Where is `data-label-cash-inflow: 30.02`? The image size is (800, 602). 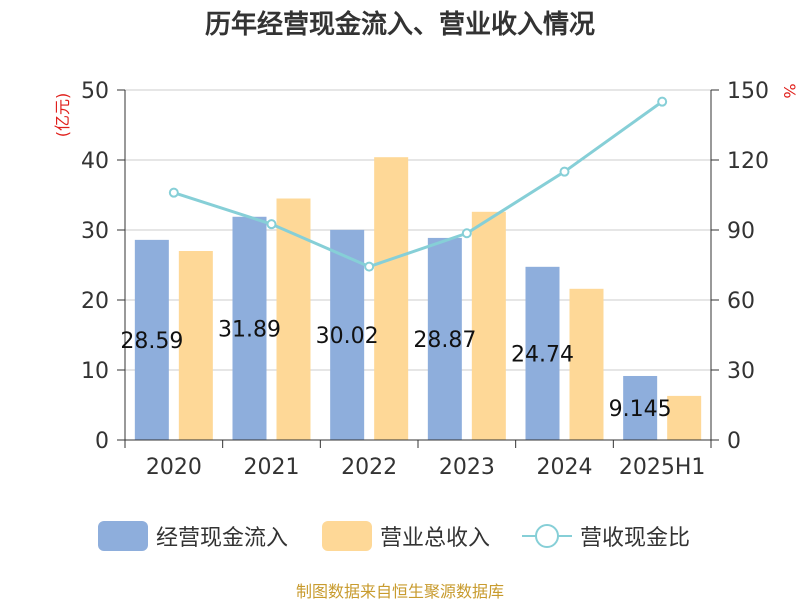
data-label-cash-inflow: 30.02 is located at coordinates (347, 336).